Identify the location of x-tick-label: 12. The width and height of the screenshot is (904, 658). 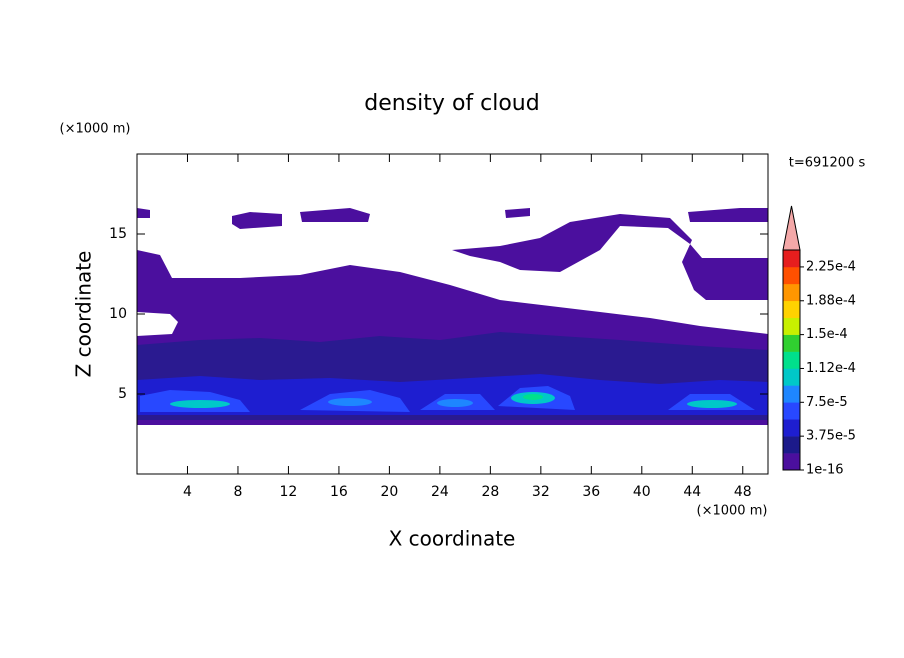
(289, 492).